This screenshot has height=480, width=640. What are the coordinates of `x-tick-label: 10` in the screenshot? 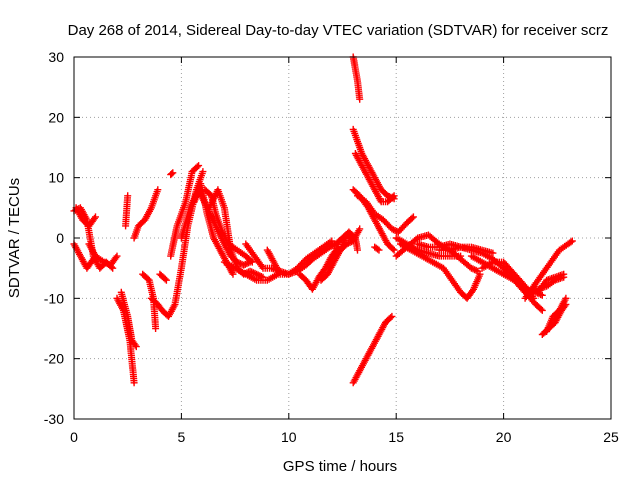 It's located at (289, 437).